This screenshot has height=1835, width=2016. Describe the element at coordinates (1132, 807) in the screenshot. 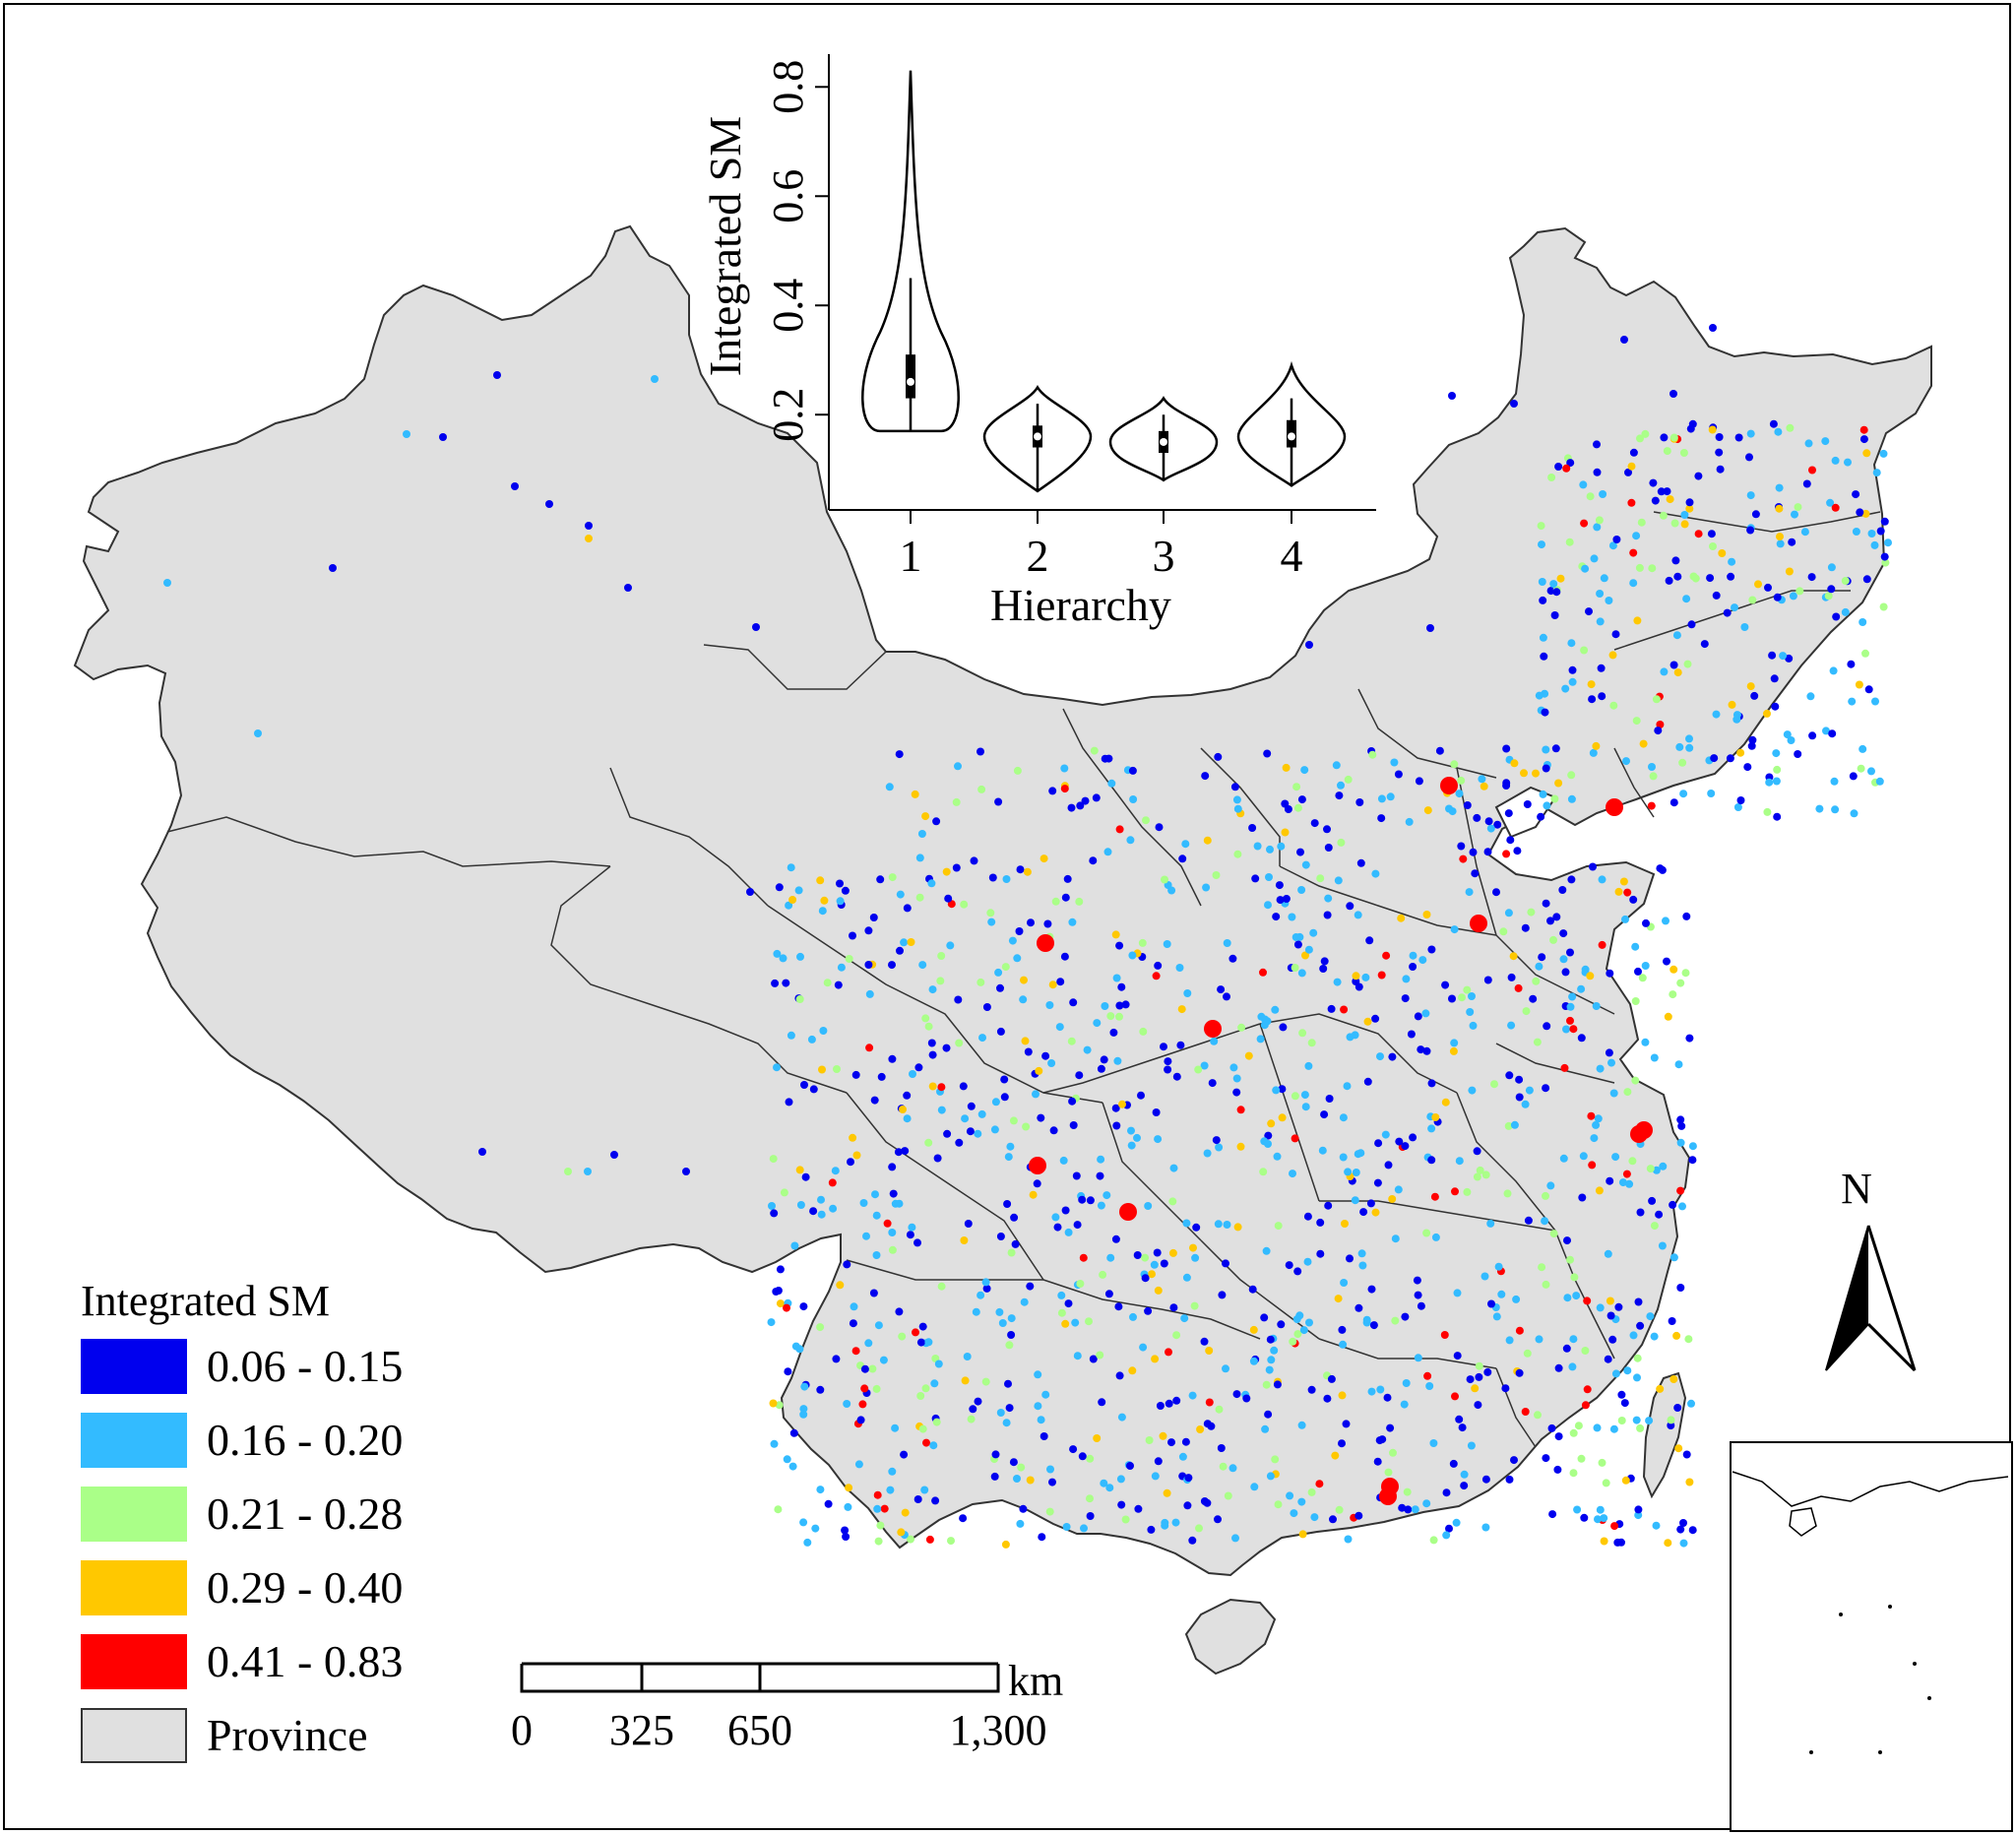

I see `province-boundary` at that location.